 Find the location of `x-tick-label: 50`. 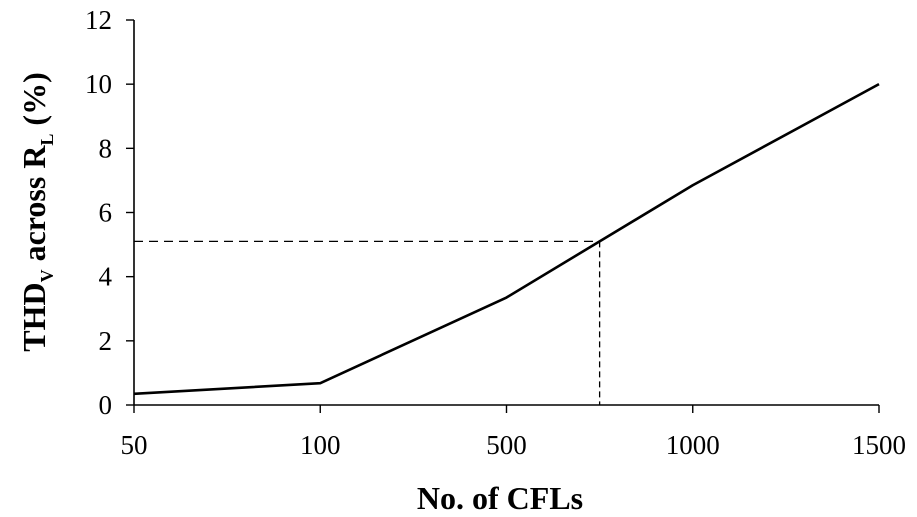

x-tick-label: 50 is located at coordinates (134, 445).